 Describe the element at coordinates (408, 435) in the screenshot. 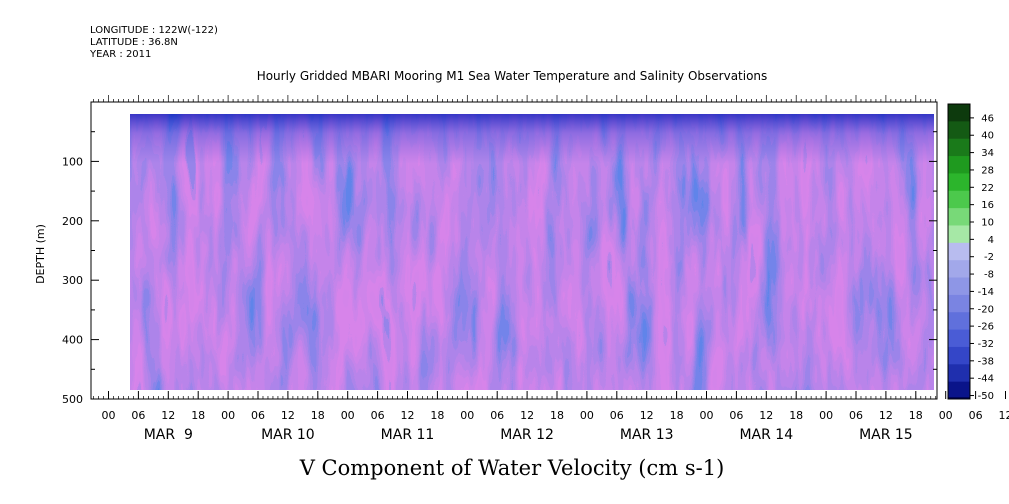

I see `x-day-label: MAR 11` at that location.